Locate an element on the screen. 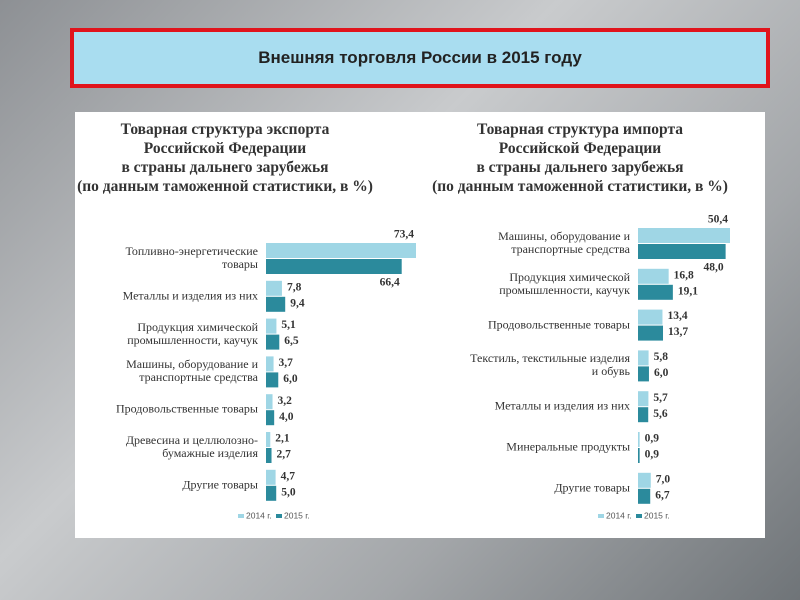  value-label: 7,8 is located at coordinates (294, 287).